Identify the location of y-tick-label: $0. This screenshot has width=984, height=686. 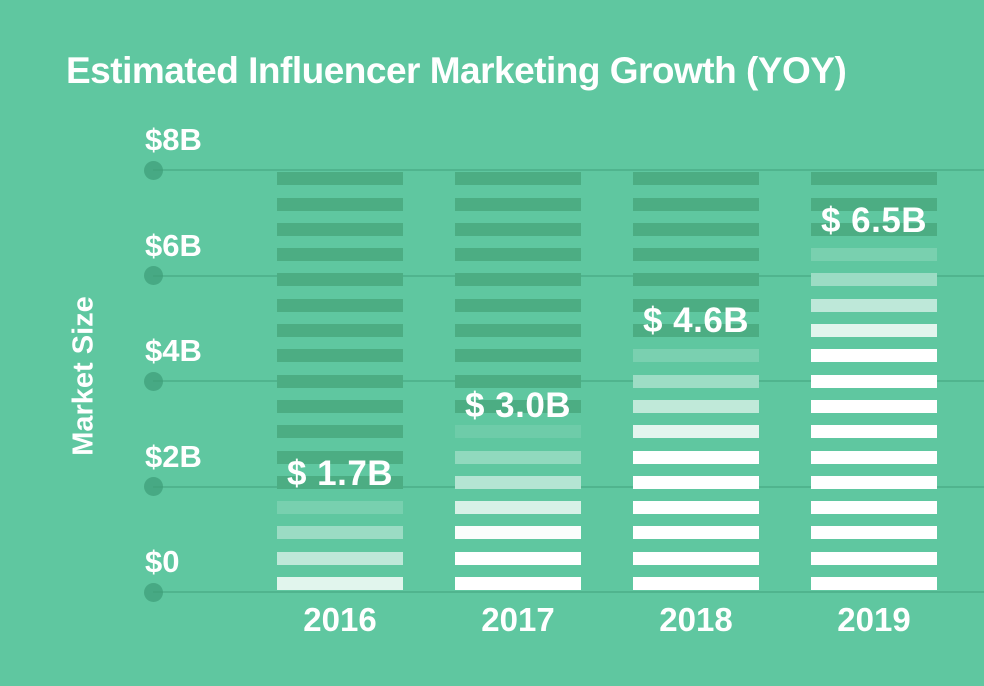
(162, 561).